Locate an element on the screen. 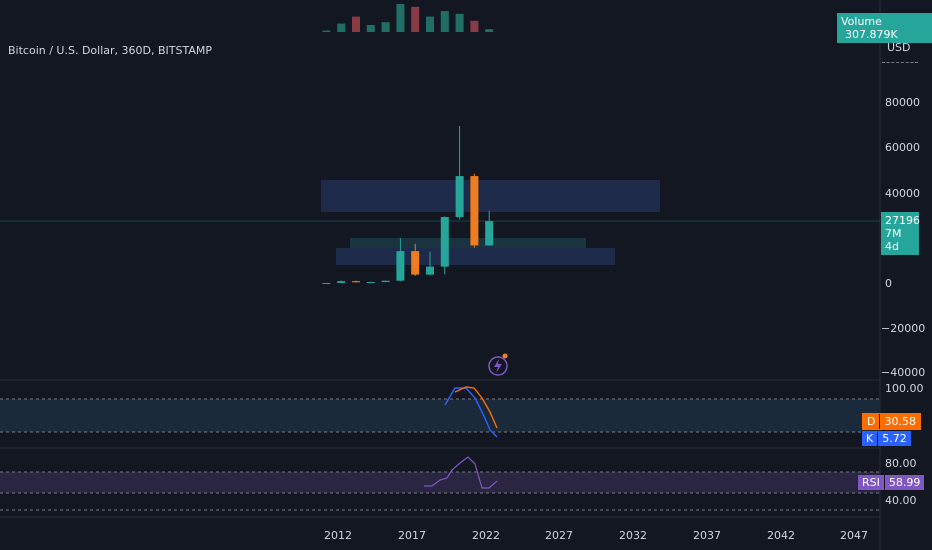 The image size is (932, 550). stoch-d-value: 30.58 is located at coordinates (900, 421).